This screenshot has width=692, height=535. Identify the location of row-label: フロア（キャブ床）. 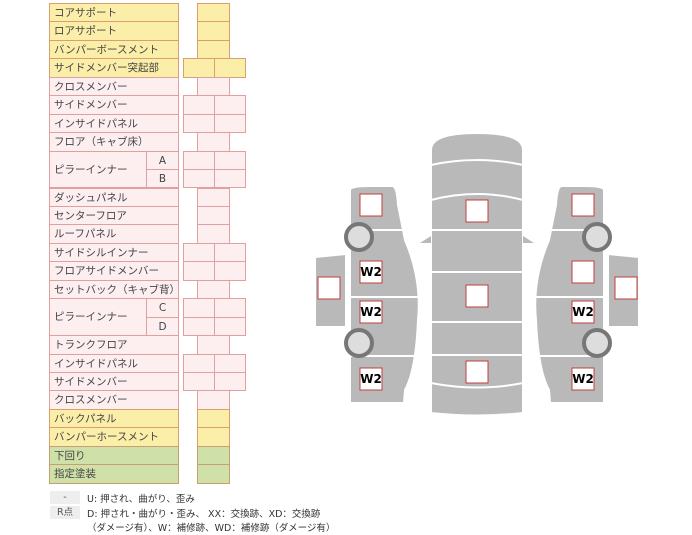
(114, 142).